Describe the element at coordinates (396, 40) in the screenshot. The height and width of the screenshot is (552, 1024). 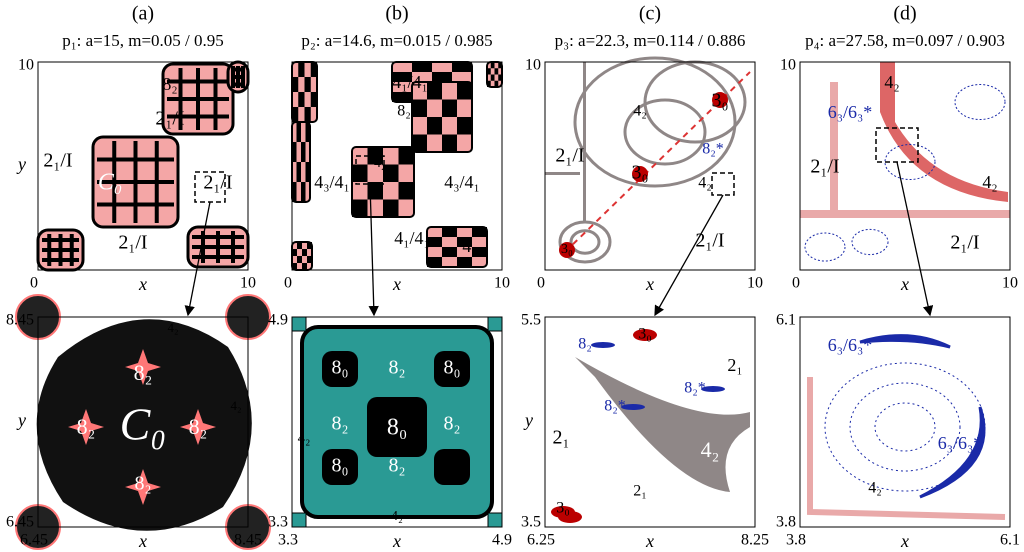
I see `panel-title: p₂: a=14.6, m=0.015 / 0.985` at that location.